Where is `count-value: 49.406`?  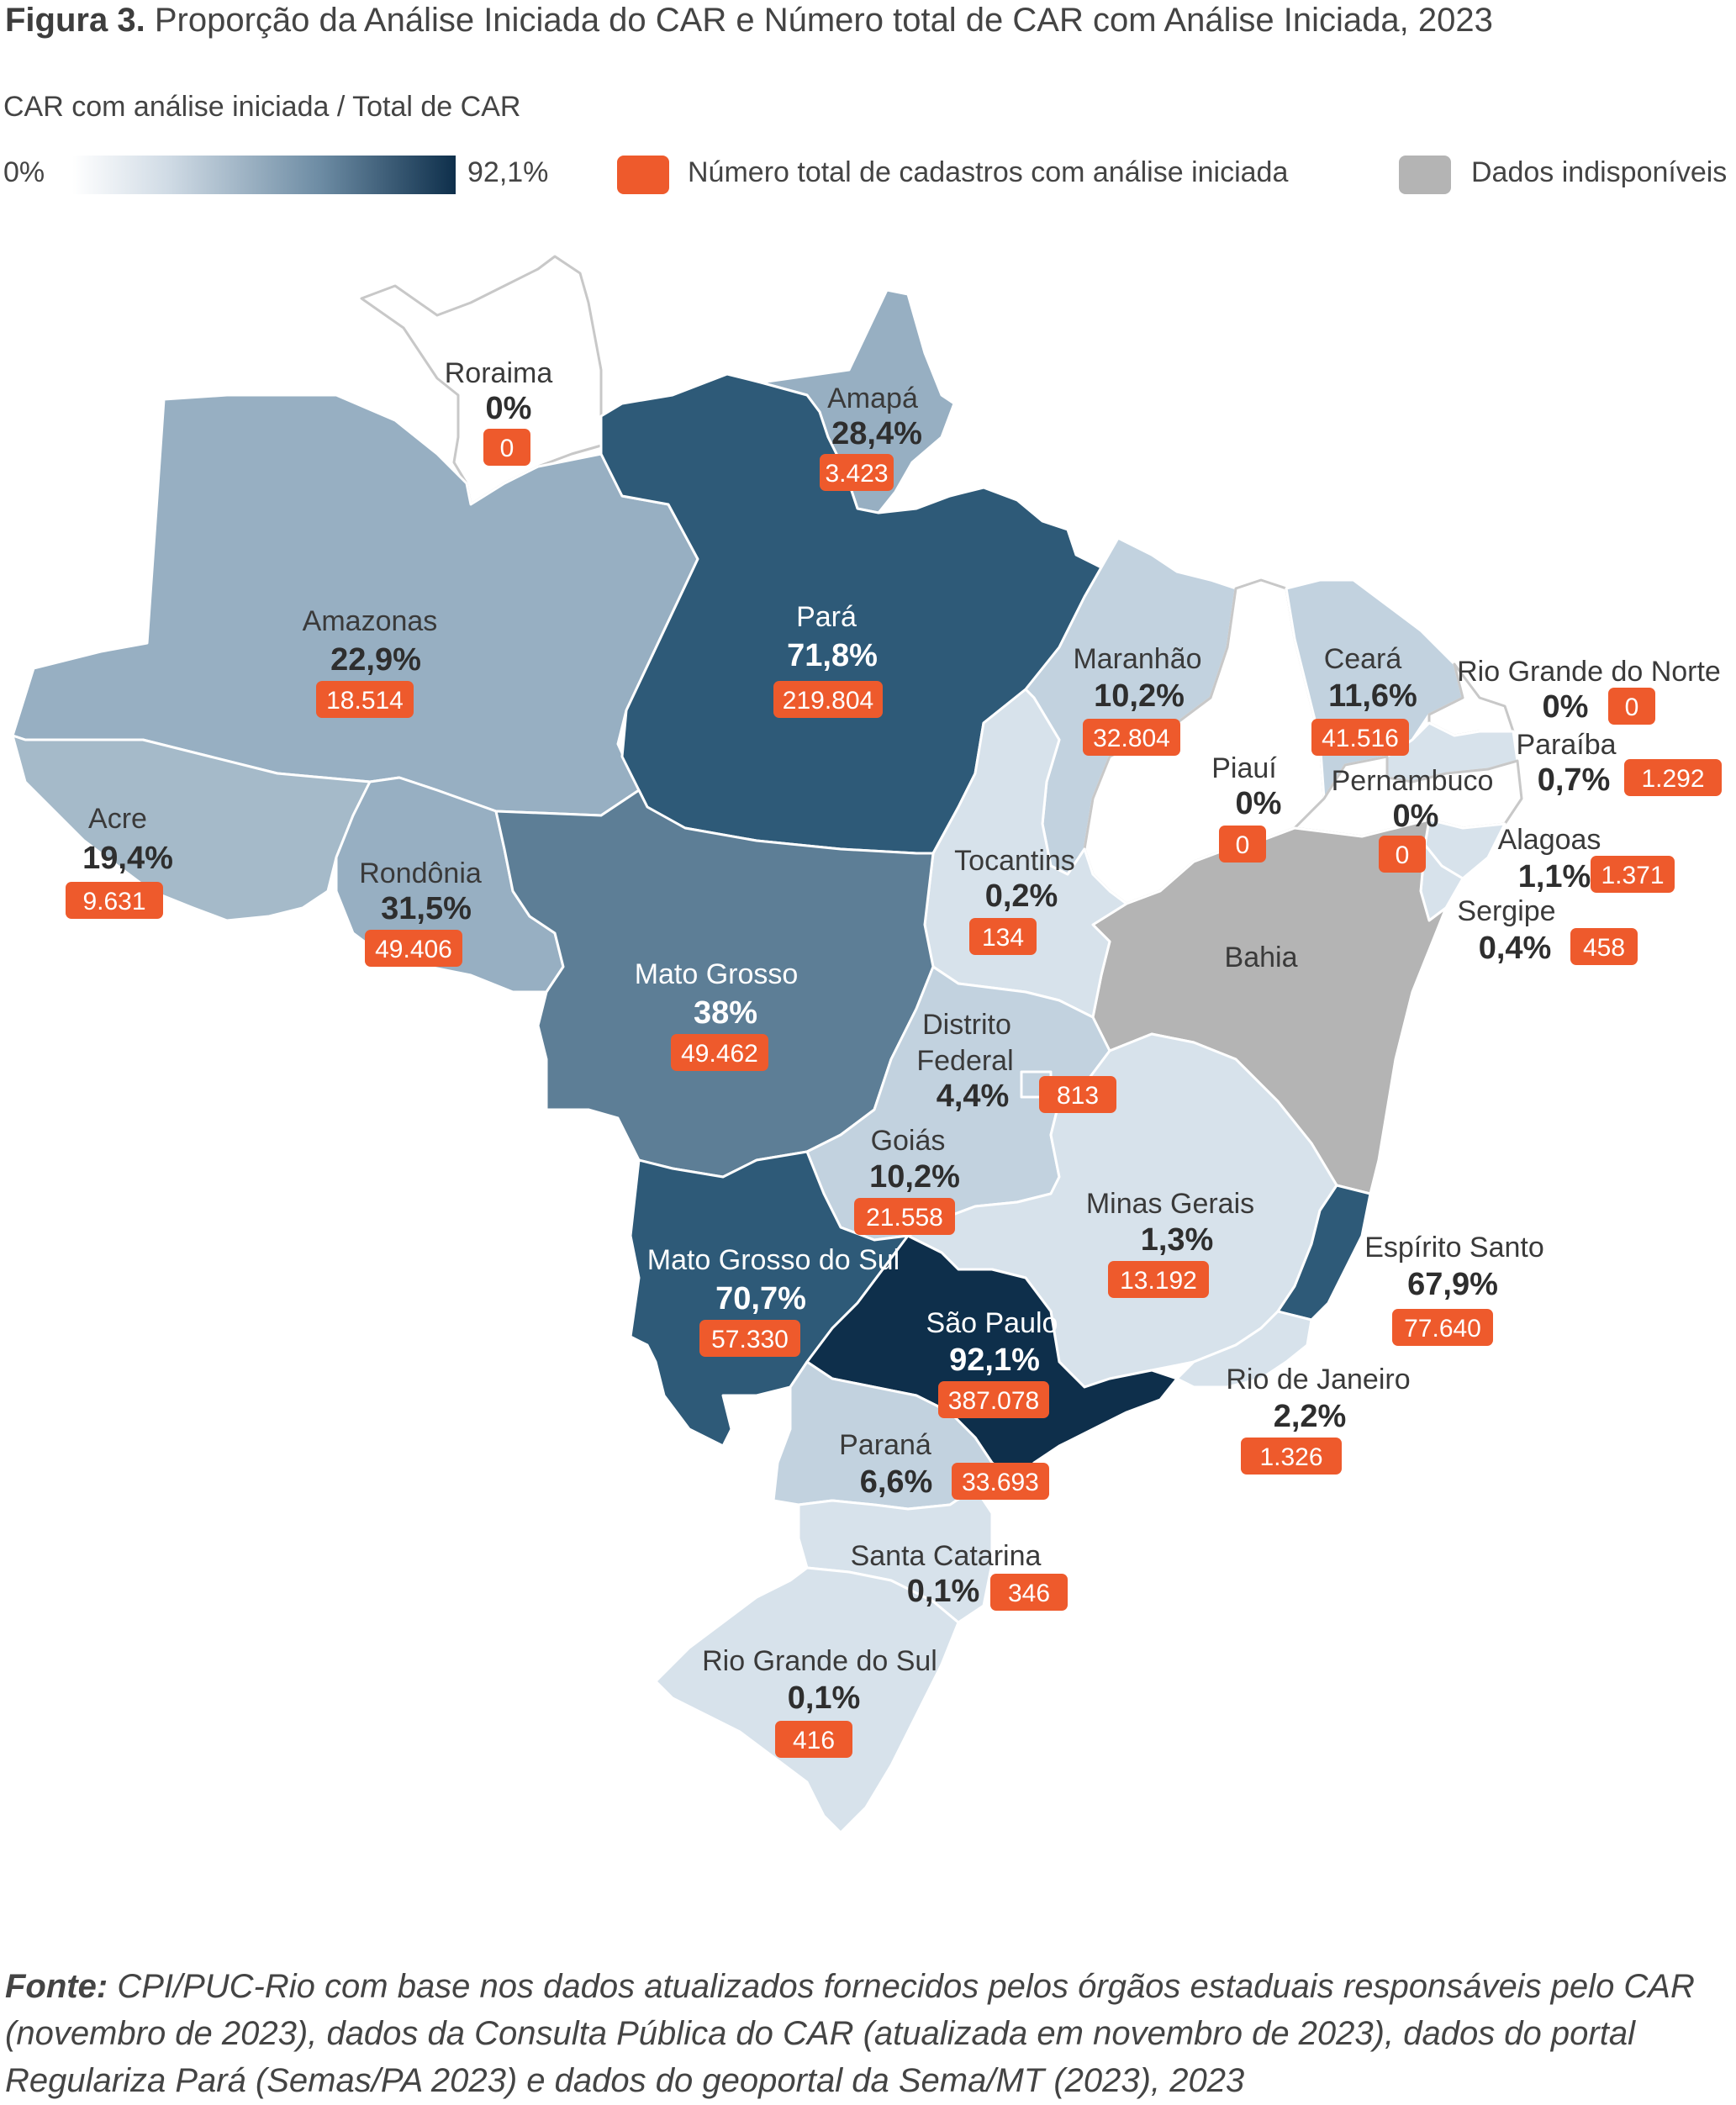
count-value: 49.406 is located at coordinates (413, 949).